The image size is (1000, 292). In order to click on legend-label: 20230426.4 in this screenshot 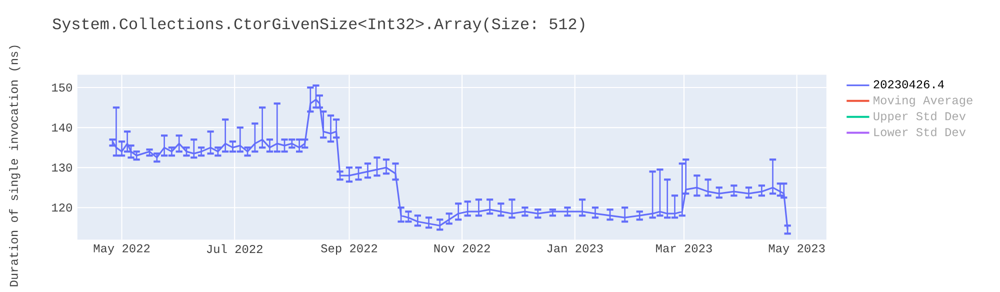, I will do `click(909, 84)`.